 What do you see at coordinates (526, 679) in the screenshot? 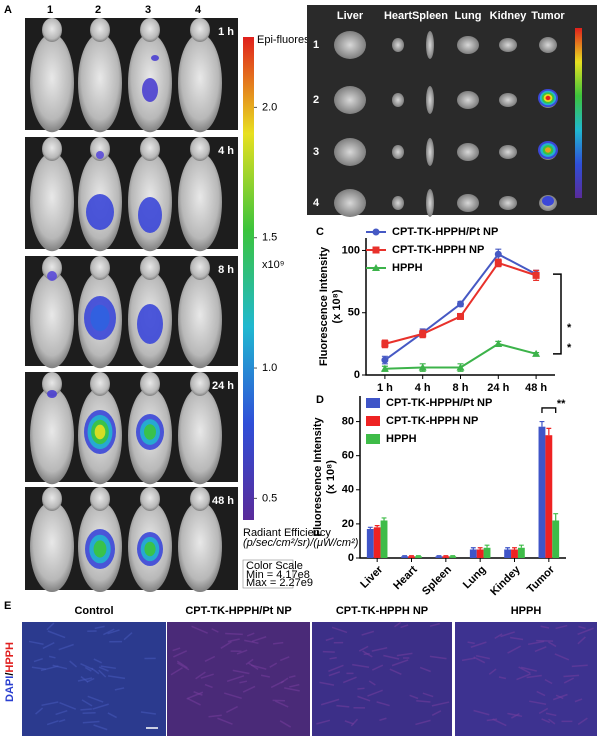
I see `fluorescence-image` at bounding box center [526, 679].